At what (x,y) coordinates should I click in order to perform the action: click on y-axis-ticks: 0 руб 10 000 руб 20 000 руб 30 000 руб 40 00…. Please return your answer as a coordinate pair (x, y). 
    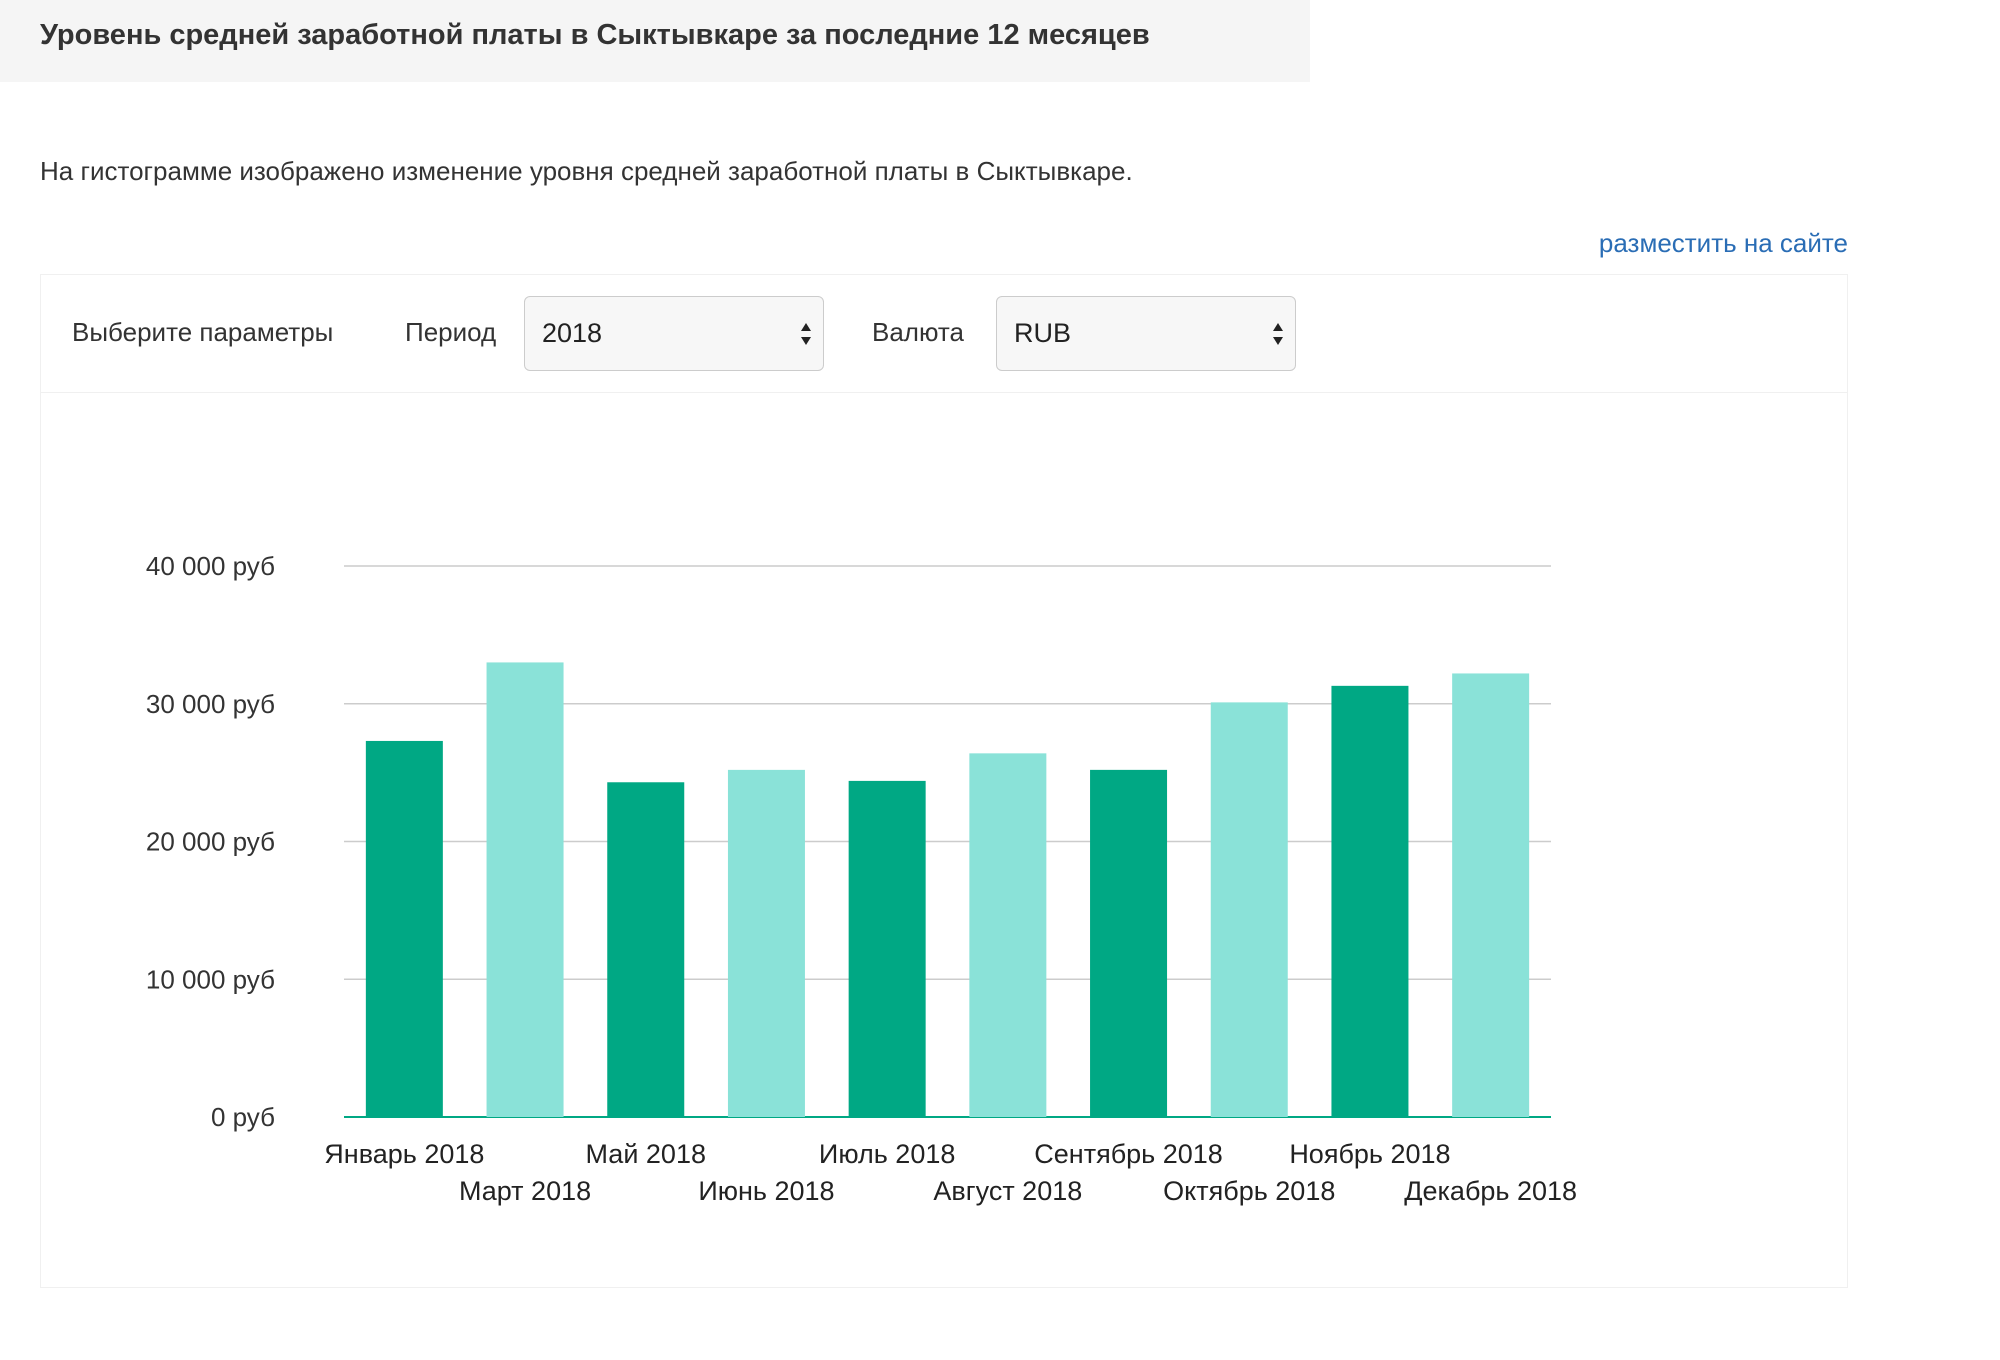
    Looking at the image, I should click on (210, 841).